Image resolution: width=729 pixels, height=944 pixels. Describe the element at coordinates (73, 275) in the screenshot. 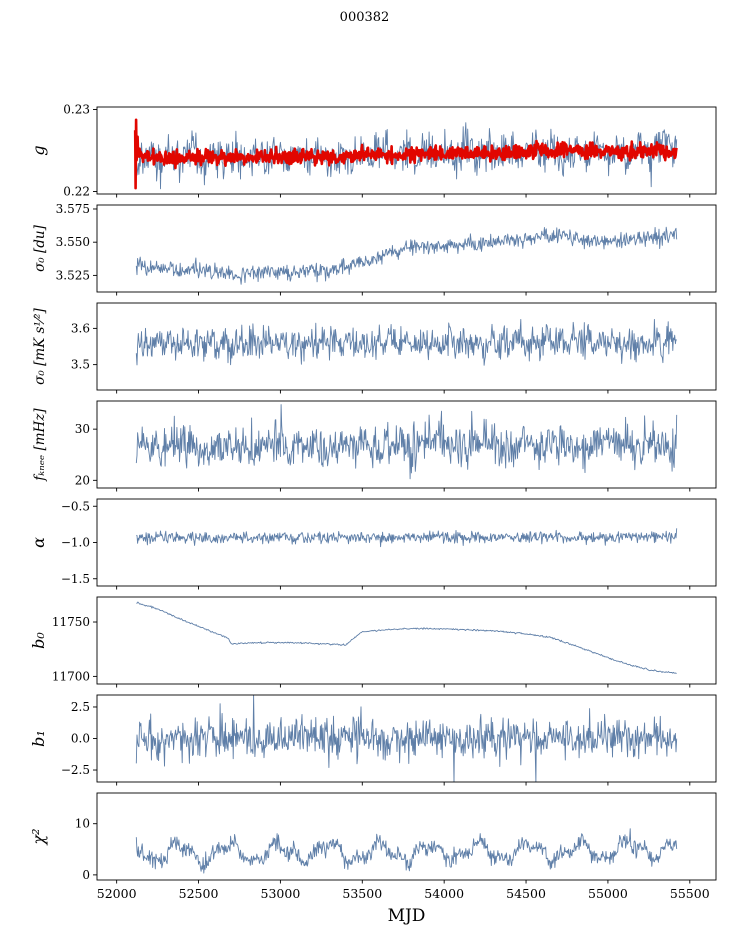

I see `y-tick-label: 3.525` at that location.